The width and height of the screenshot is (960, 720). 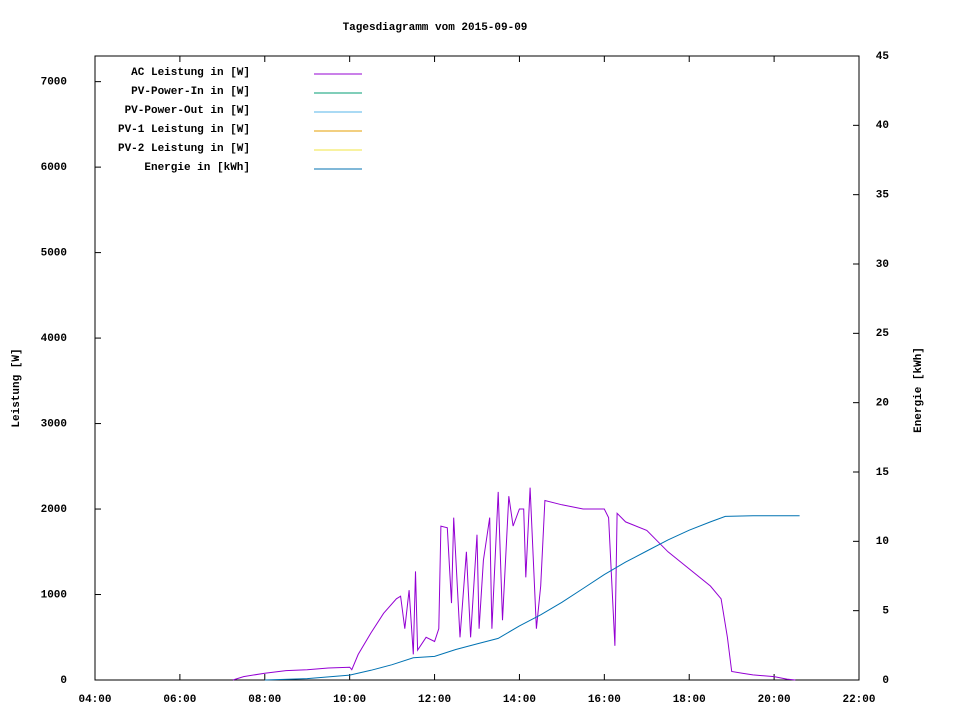 I want to click on legend-label: PV-Power-In in [W], so click(x=190, y=92).